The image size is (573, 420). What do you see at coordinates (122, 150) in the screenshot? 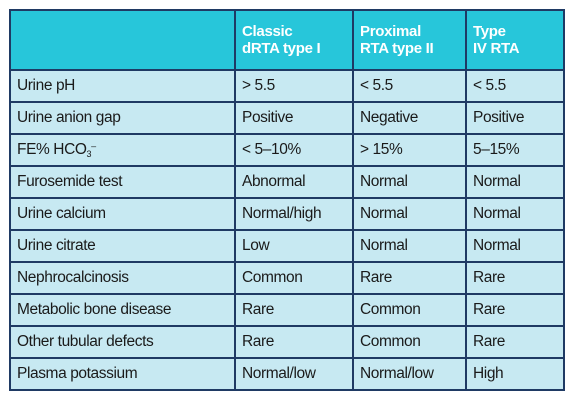
I see `row-label: FE% HCO3–` at bounding box center [122, 150].